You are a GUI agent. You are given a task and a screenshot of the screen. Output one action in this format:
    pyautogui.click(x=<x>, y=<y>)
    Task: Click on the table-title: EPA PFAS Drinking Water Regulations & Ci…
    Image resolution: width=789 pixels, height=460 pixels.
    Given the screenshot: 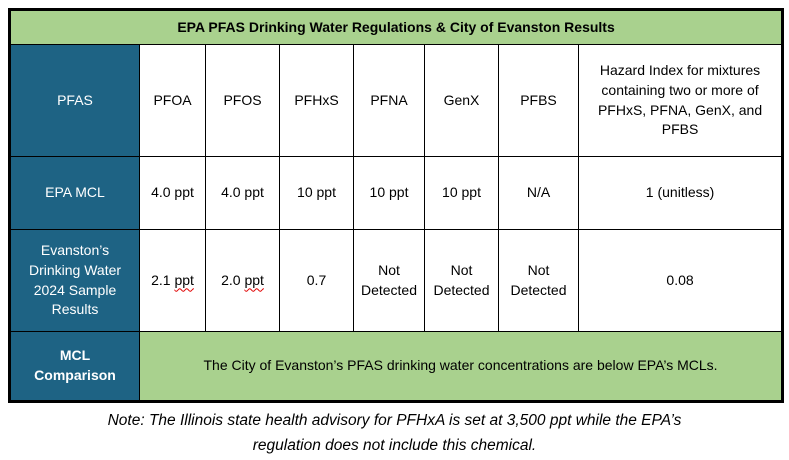 What is the action you would take?
    pyautogui.click(x=396, y=27)
    